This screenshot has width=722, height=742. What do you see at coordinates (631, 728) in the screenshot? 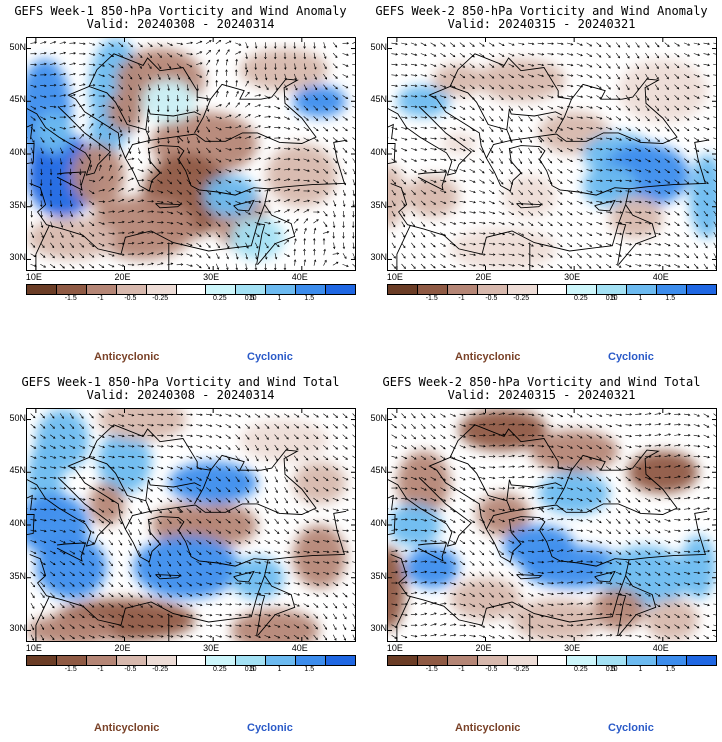
I see `cyclonic-label: Cyclonic` at bounding box center [631, 728].